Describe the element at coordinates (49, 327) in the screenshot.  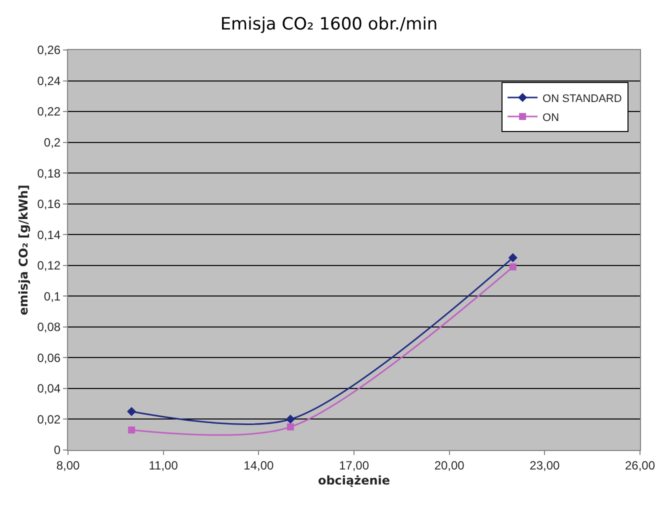
I see `y-tick-label: 0,08` at that location.